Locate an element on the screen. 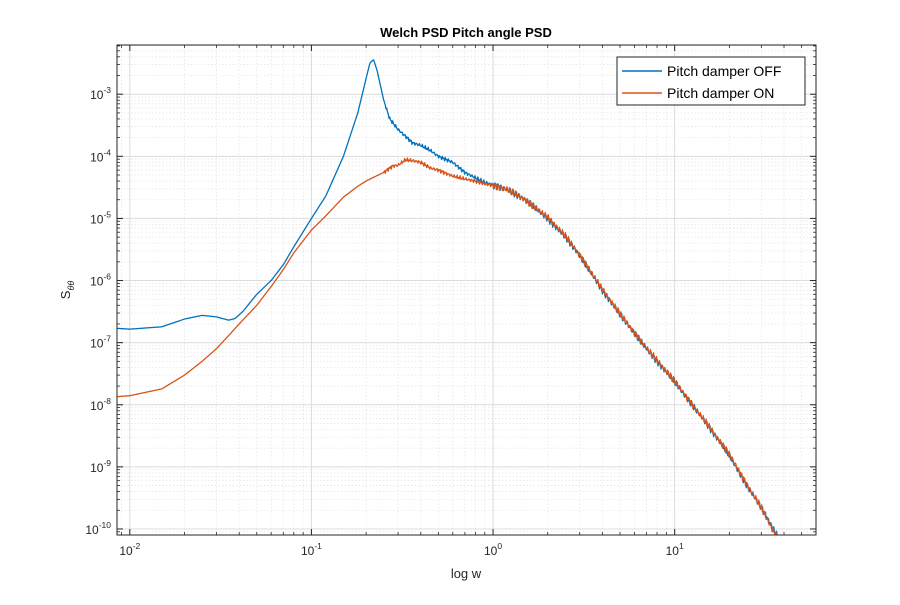 The height and width of the screenshot is (605, 900). x-tick-label: 10⁰ is located at coordinates (493, 549).